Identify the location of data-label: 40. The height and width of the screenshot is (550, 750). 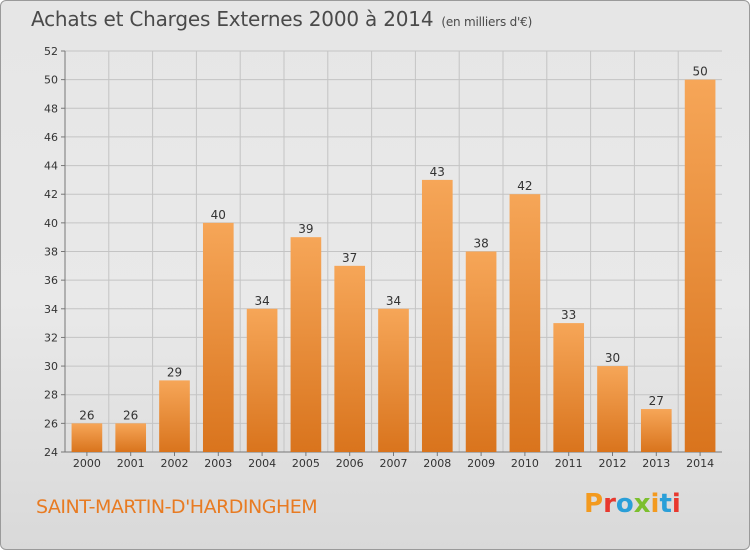
(218, 215).